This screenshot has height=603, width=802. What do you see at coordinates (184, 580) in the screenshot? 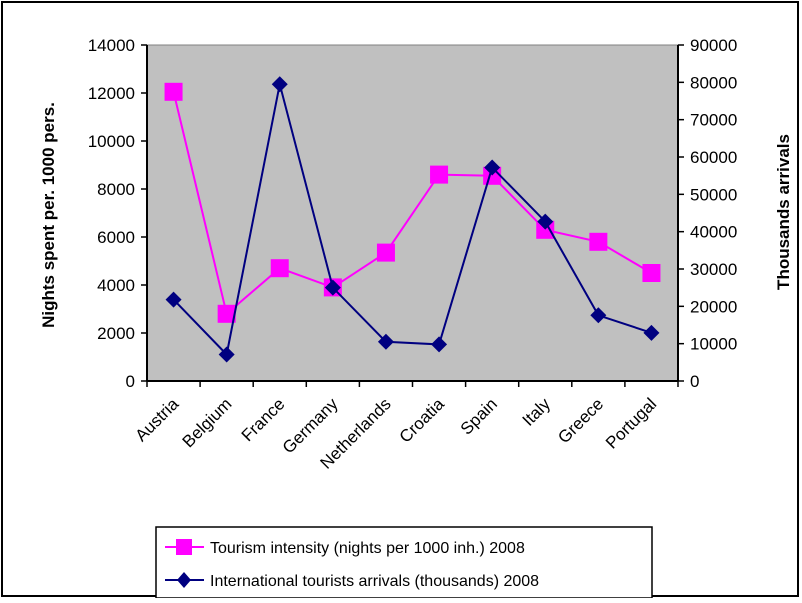
I see `legend-marker-diamond` at bounding box center [184, 580].